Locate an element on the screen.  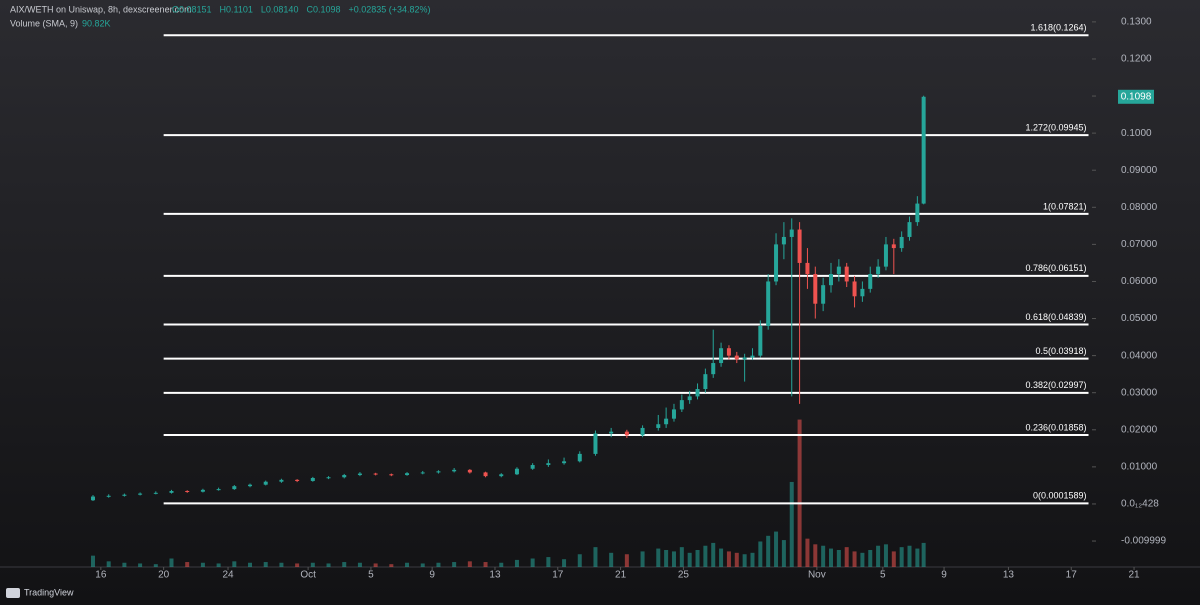
fib-label: 1.618(0.1264) is located at coordinates (1058, 28).